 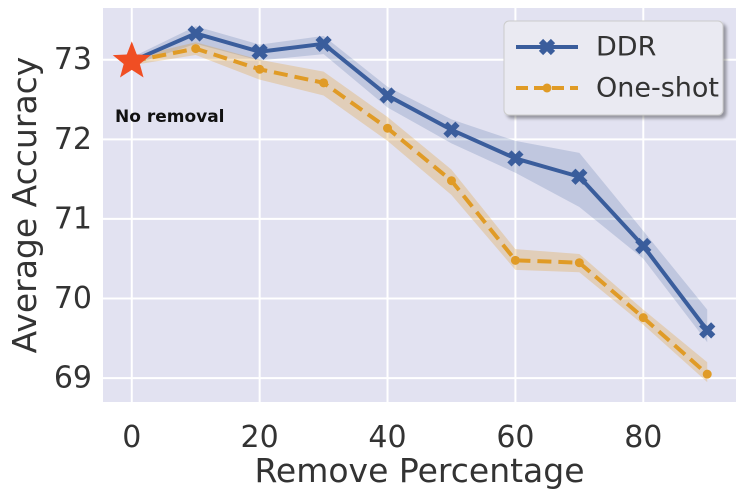 I want to click on y-tick-labels: 69 70 71 72 73, so click(x=73, y=218).